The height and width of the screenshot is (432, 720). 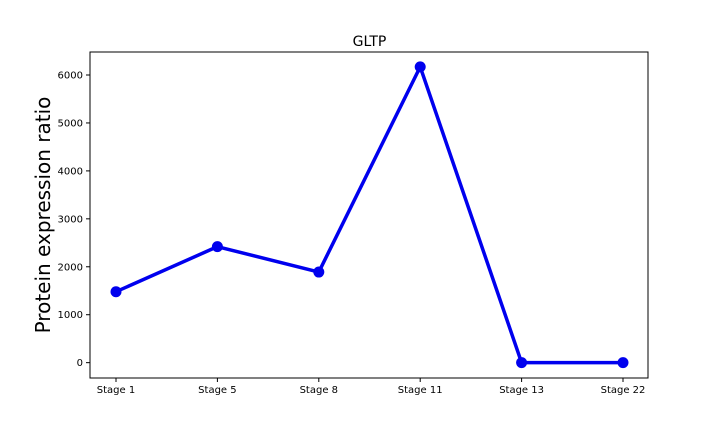 I want to click on y-axis-label: Protein expression ratio, so click(x=43, y=215).